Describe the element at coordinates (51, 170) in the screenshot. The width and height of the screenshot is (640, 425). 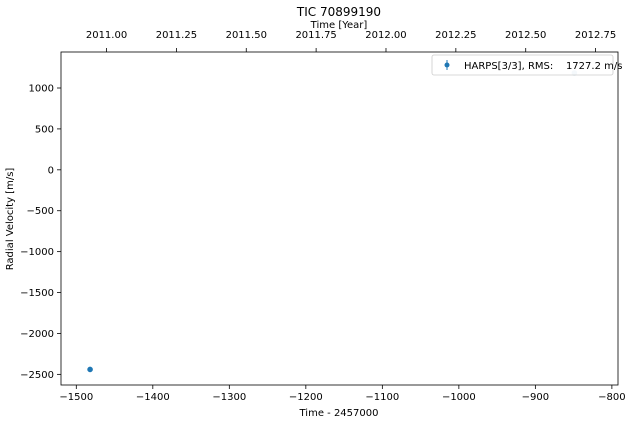
I see `y-tick-label: 0` at that location.